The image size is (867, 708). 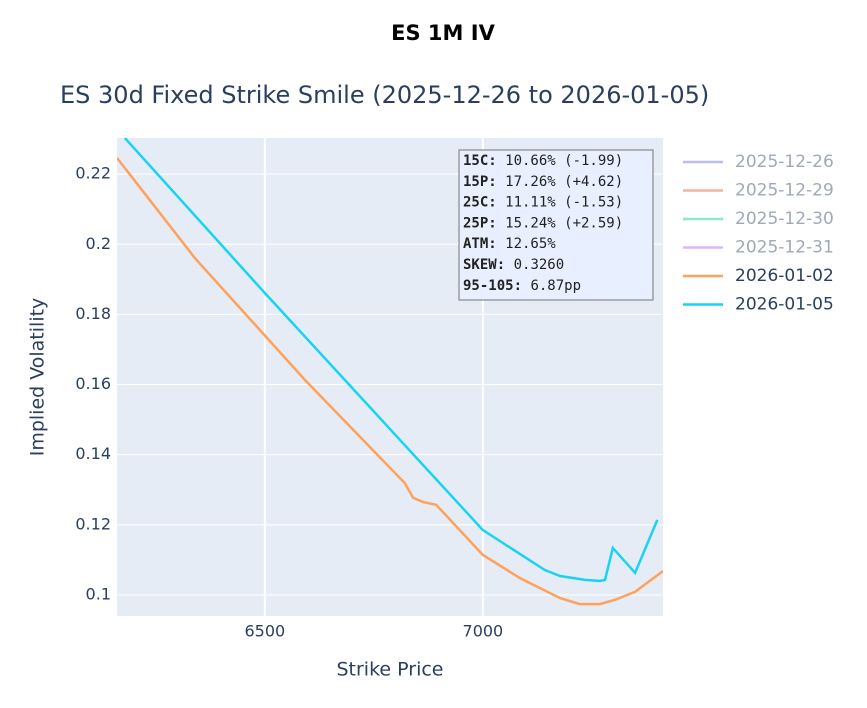 I want to click on annotation-line: ATM: 12.65%, so click(x=509, y=244).